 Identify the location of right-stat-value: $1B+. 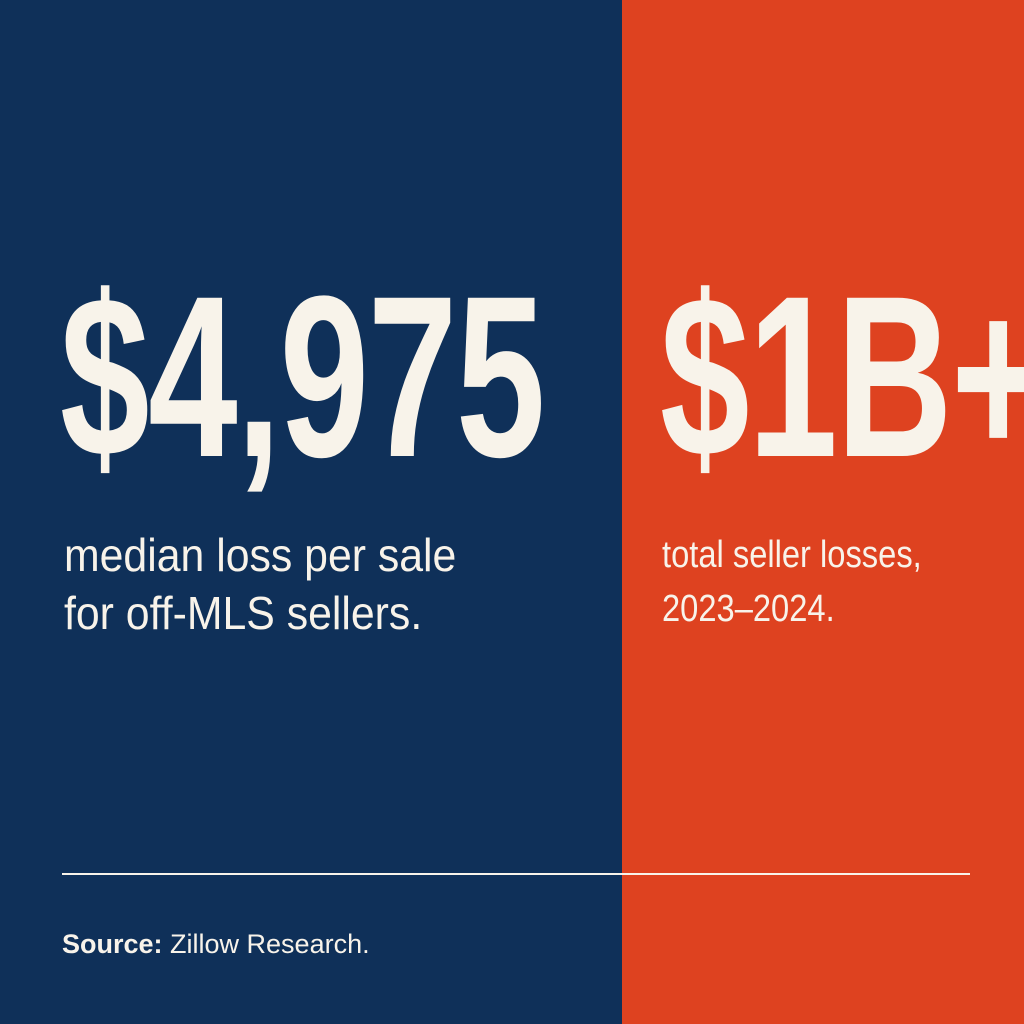
(842, 376).